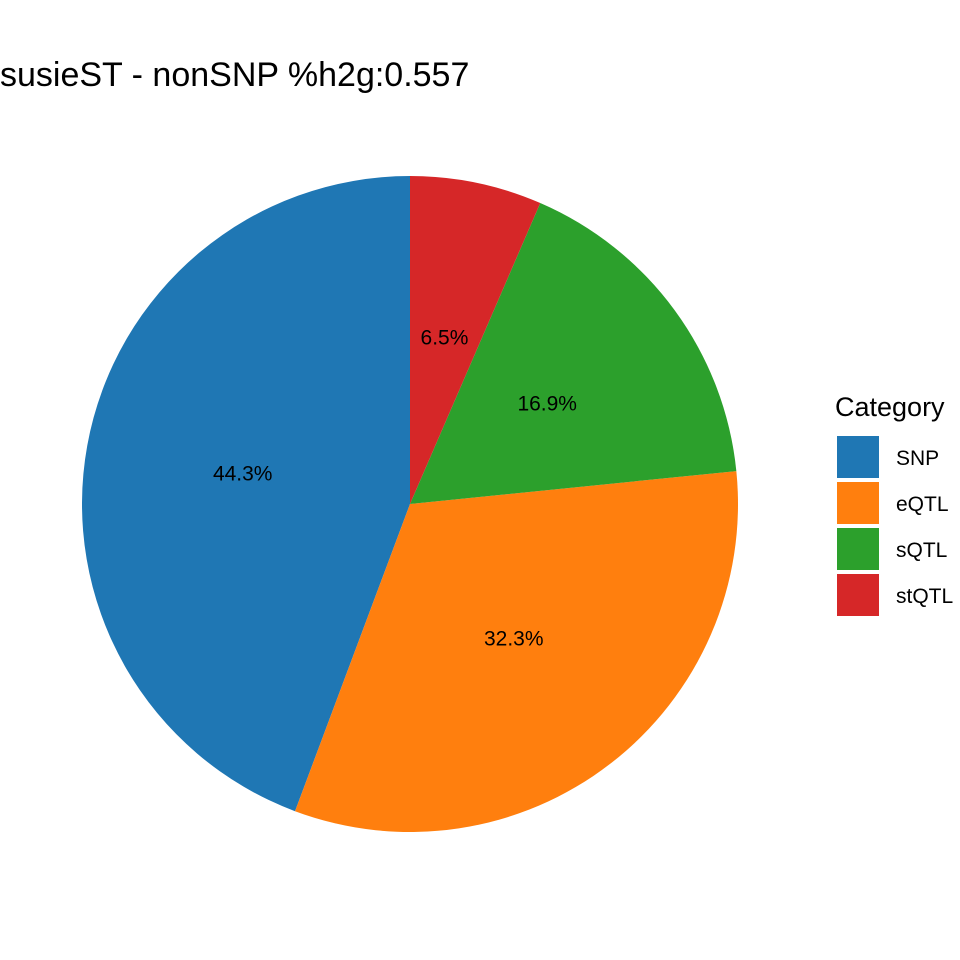 This screenshot has height=960, width=960. I want to click on legend-swatch-sqtl, so click(858, 549).